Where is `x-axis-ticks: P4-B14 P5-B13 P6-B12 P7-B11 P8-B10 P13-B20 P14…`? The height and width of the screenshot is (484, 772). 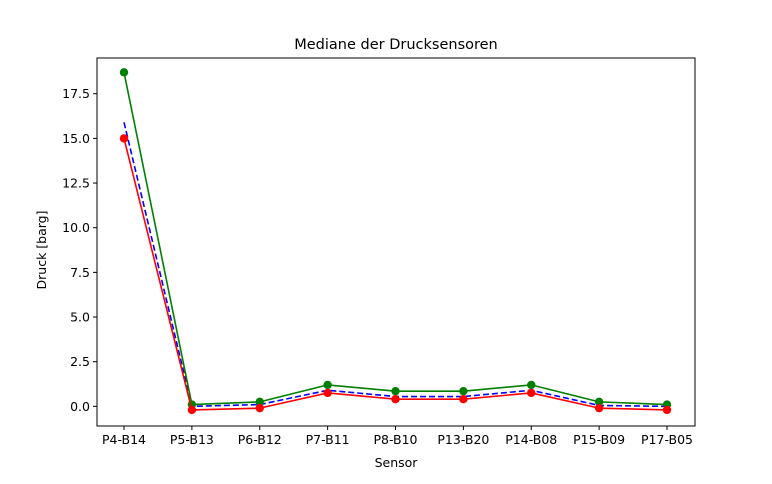
x-axis-ticks: P4-B14 P5-B13 P6-B12 P7-B11 P8-B10 P13-B20 P14… is located at coordinates (397, 436).